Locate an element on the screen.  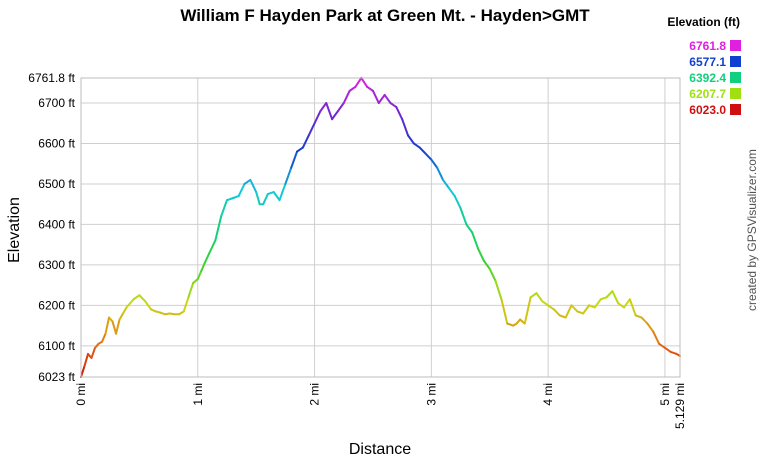
x-tick-label: 5.129 mi is located at coordinates (680, 406).